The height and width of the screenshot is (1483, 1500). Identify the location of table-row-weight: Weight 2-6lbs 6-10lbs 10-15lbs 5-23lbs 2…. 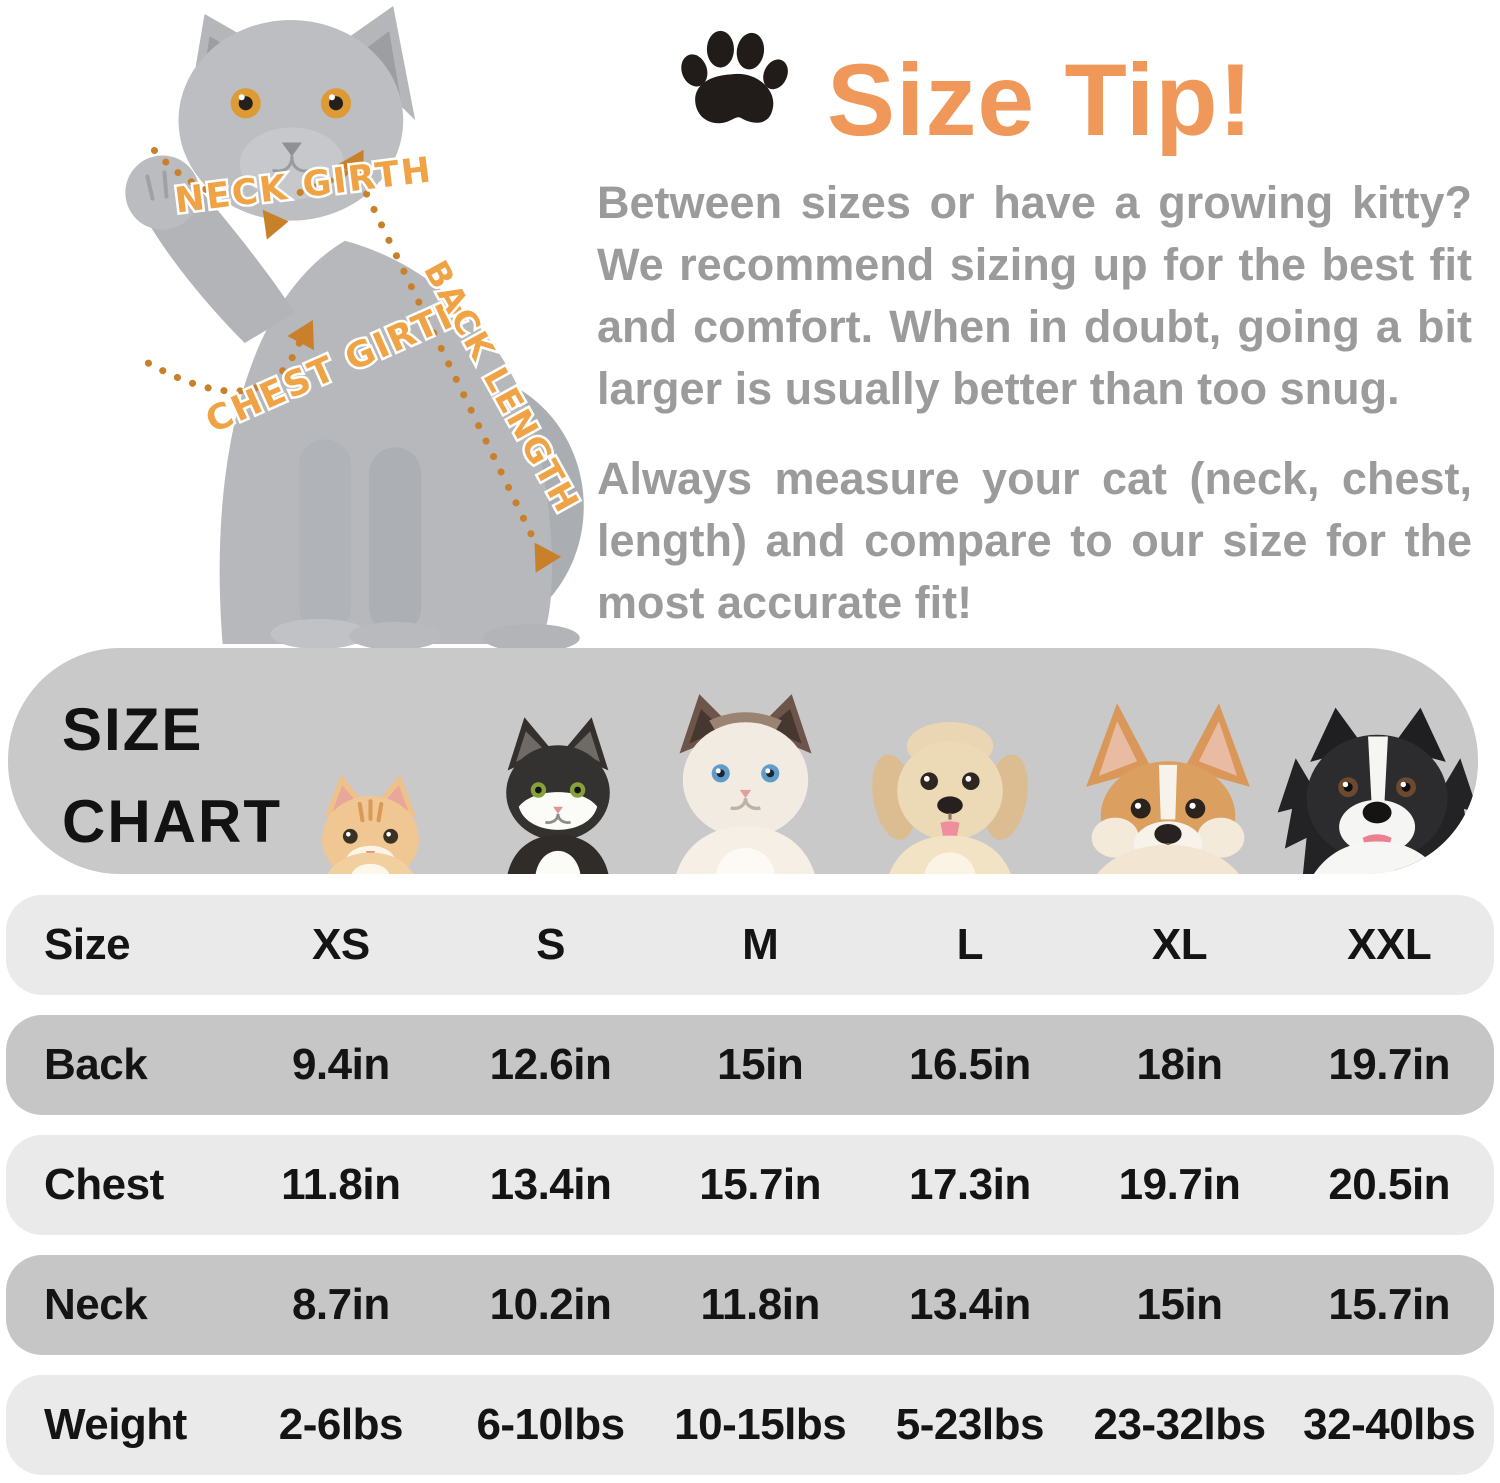
(750, 1425).